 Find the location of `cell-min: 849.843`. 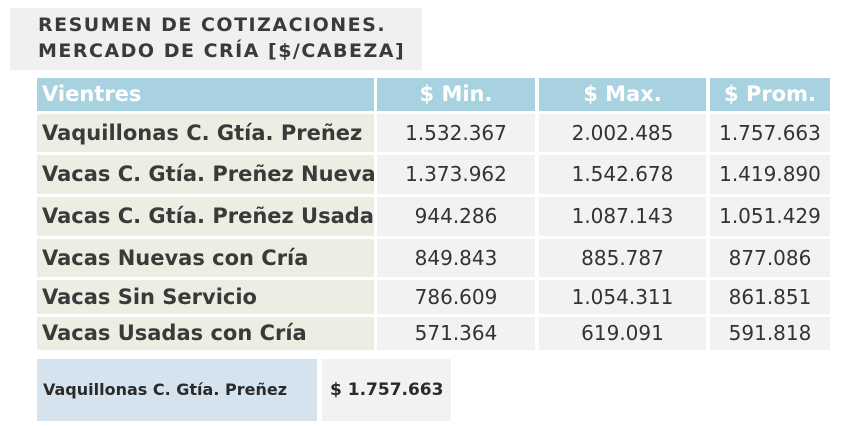

cell-min: 849.843 is located at coordinates (456, 258).